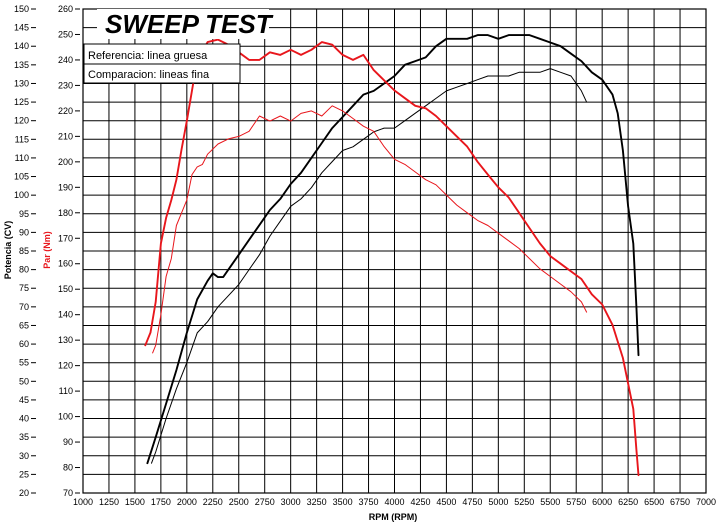  What do you see at coordinates (680, 502) in the screenshot?
I see `x-tick-label: 6750` at bounding box center [680, 502].